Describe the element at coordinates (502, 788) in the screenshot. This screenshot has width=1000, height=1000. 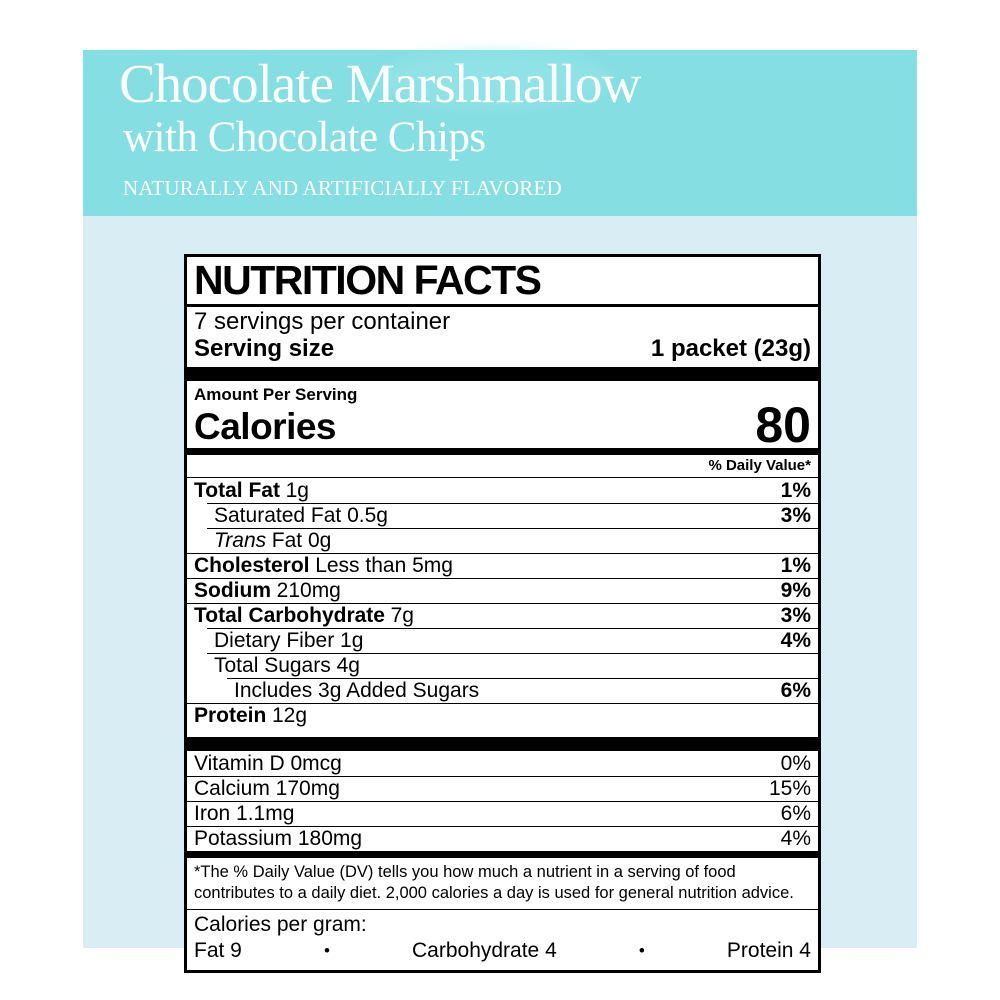
I see `vitamin-row-calcium: Calcium 170mg 15%` at that location.